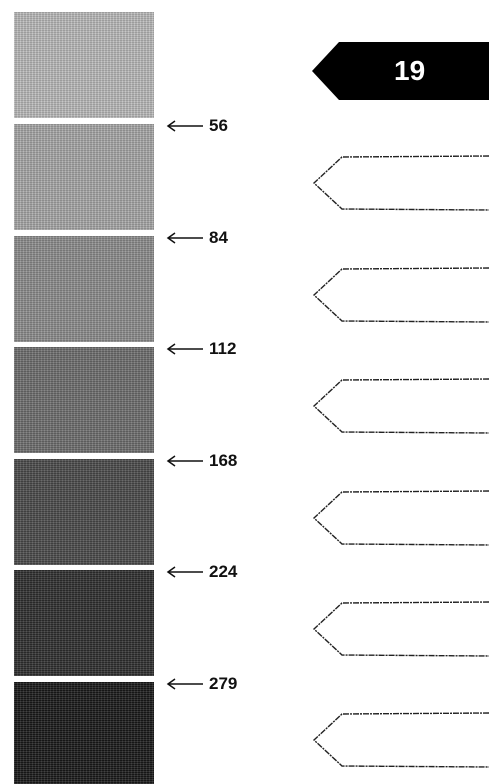 The width and height of the screenshot is (489, 784). Describe the element at coordinates (218, 237) in the screenshot. I see `marker-label: 84` at that location.